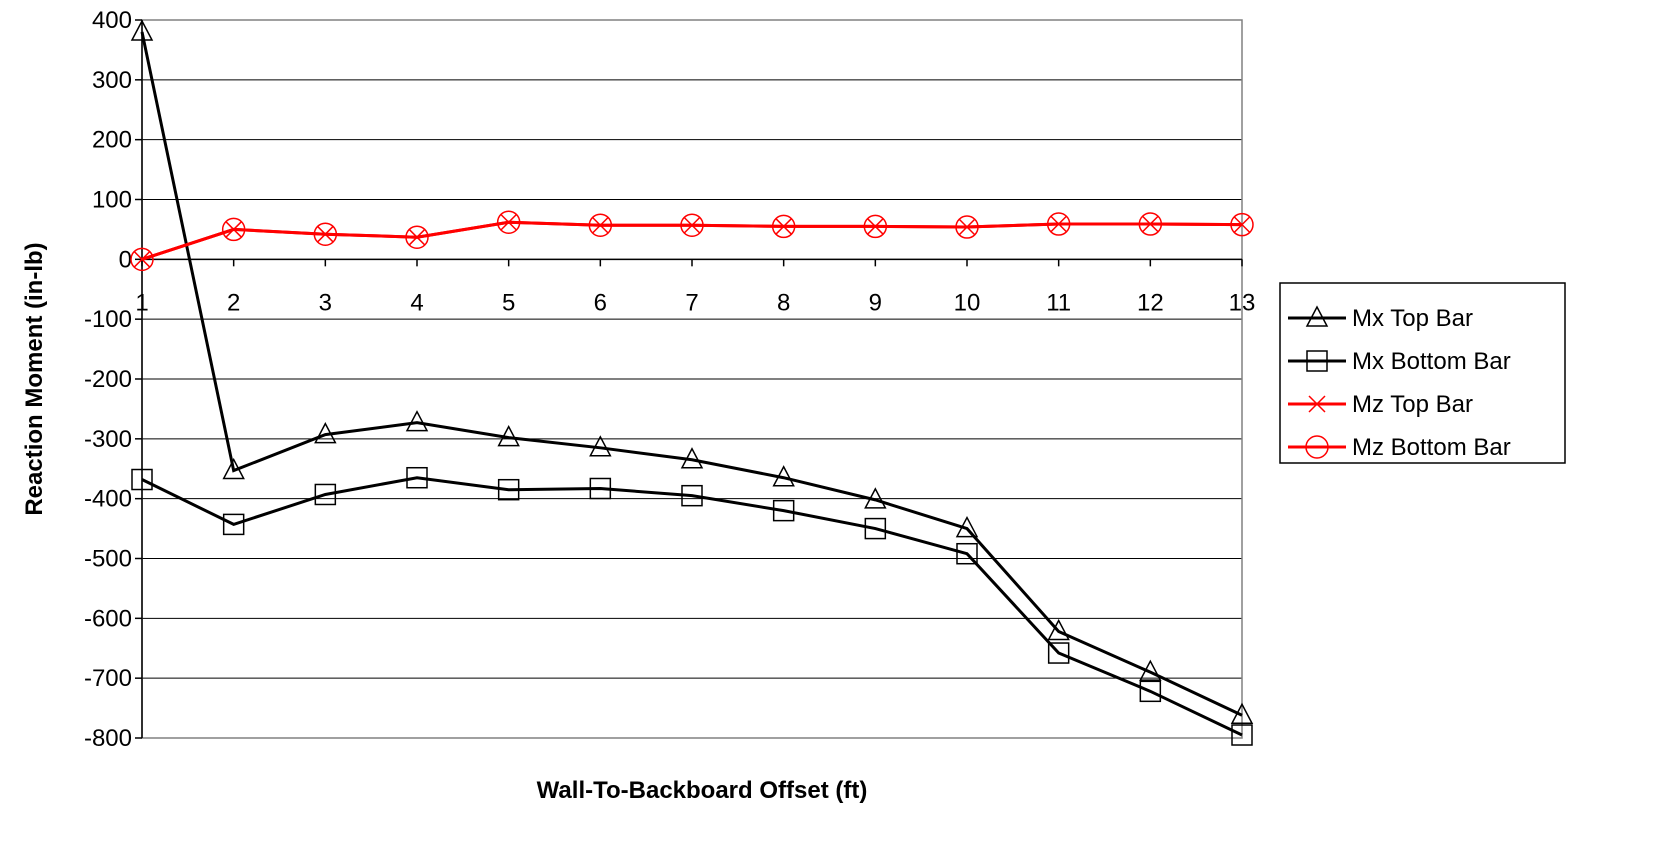  What do you see at coordinates (1242, 302) in the screenshot?
I see `x-tick-label: 13` at bounding box center [1242, 302].